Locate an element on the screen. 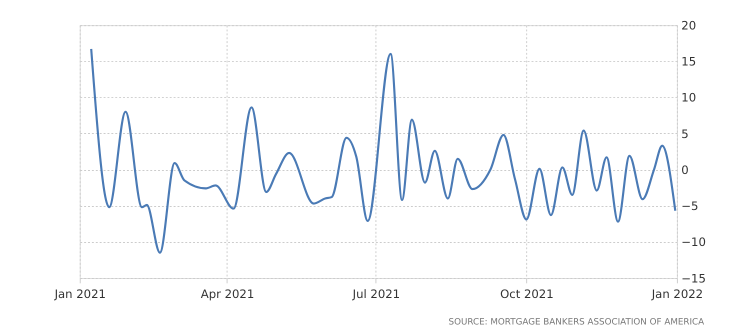 The image size is (745, 336). y-tick-label: 15 is located at coordinates (688, 61).